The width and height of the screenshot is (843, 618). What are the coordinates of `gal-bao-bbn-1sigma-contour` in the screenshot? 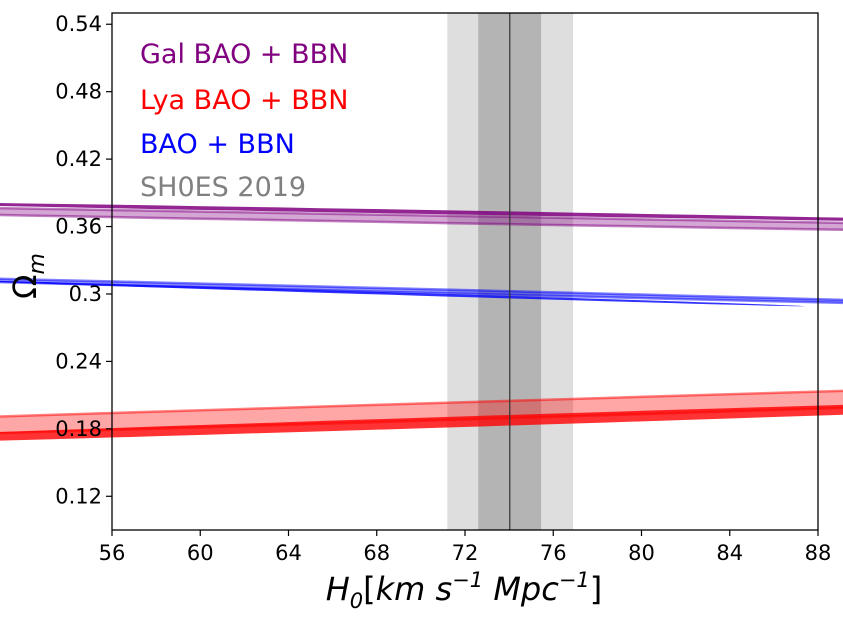 It's located at (421, 212).